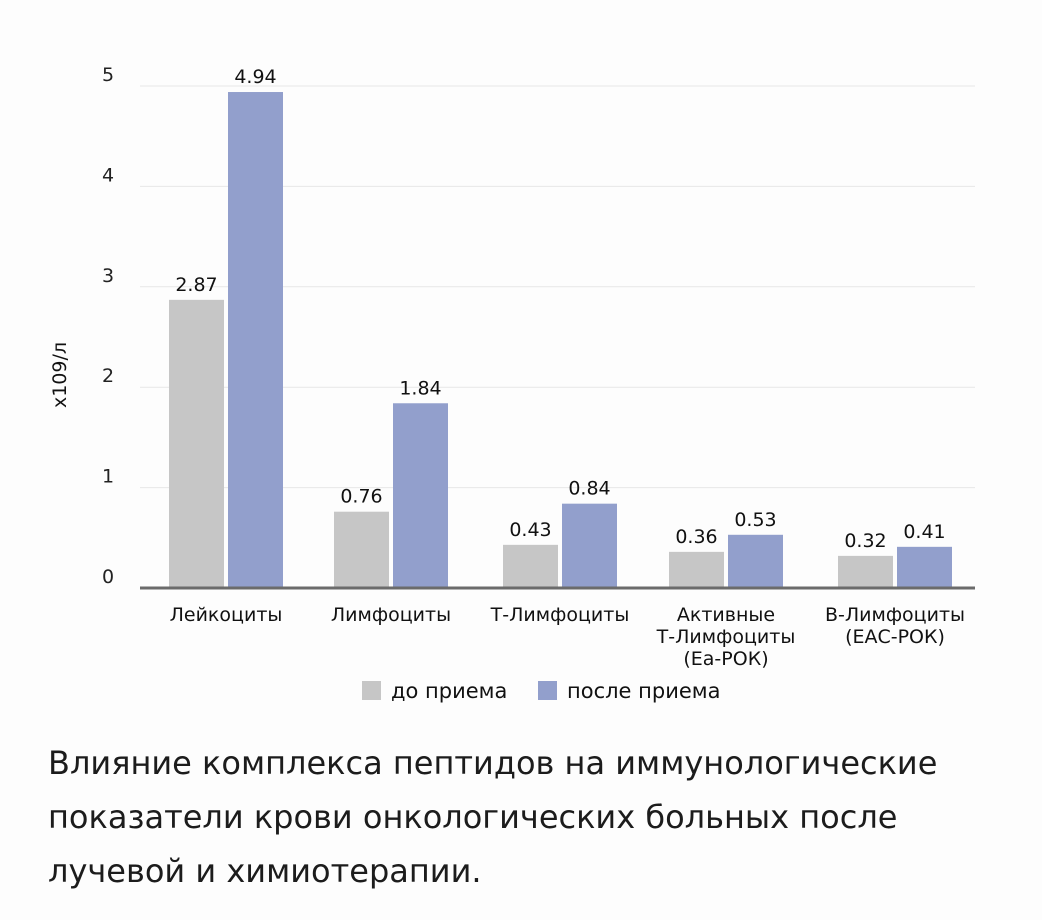 This screenshot has width=1042, height=920. What do you see at coordinates (924, 532) in the screenshot?
I see `data-label: 0.41` at bounding box center [924, 532].